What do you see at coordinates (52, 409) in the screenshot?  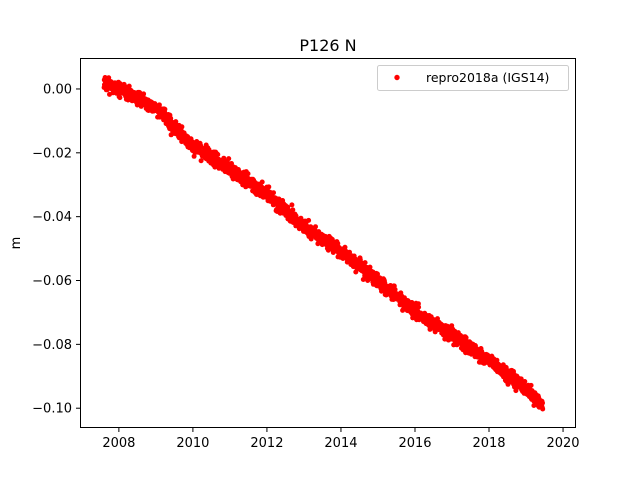 I see `y-tick-label: −0.10` at bounding box center [52, 409].